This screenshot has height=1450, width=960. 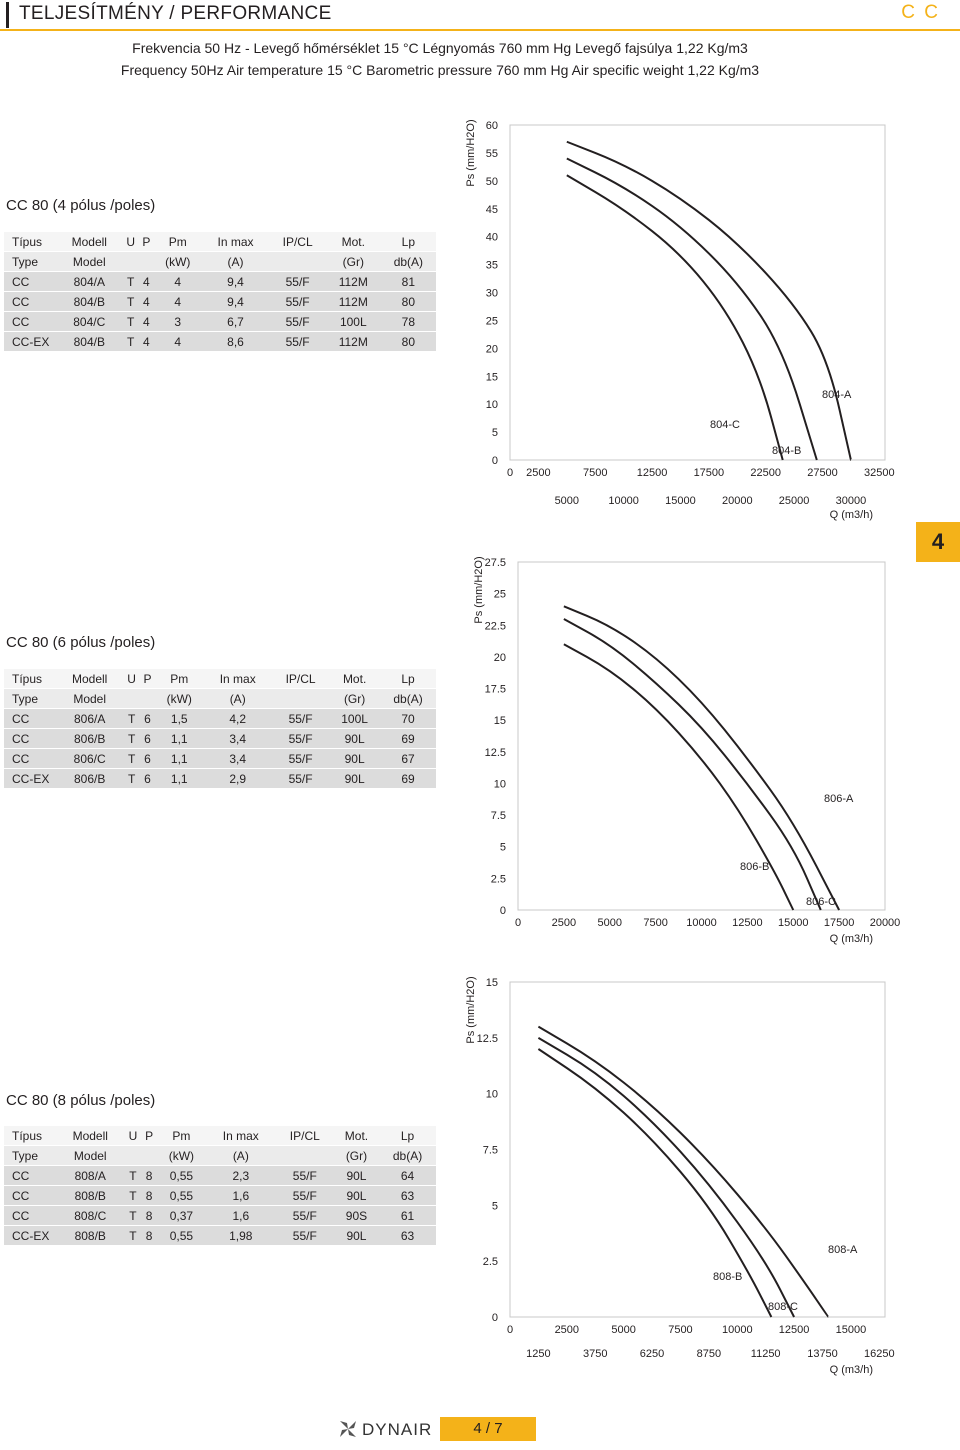 What do you see at coordinates (353, 281) in the screenshot?
I see `table-cell: 112M` at bounding box center [353, 281].